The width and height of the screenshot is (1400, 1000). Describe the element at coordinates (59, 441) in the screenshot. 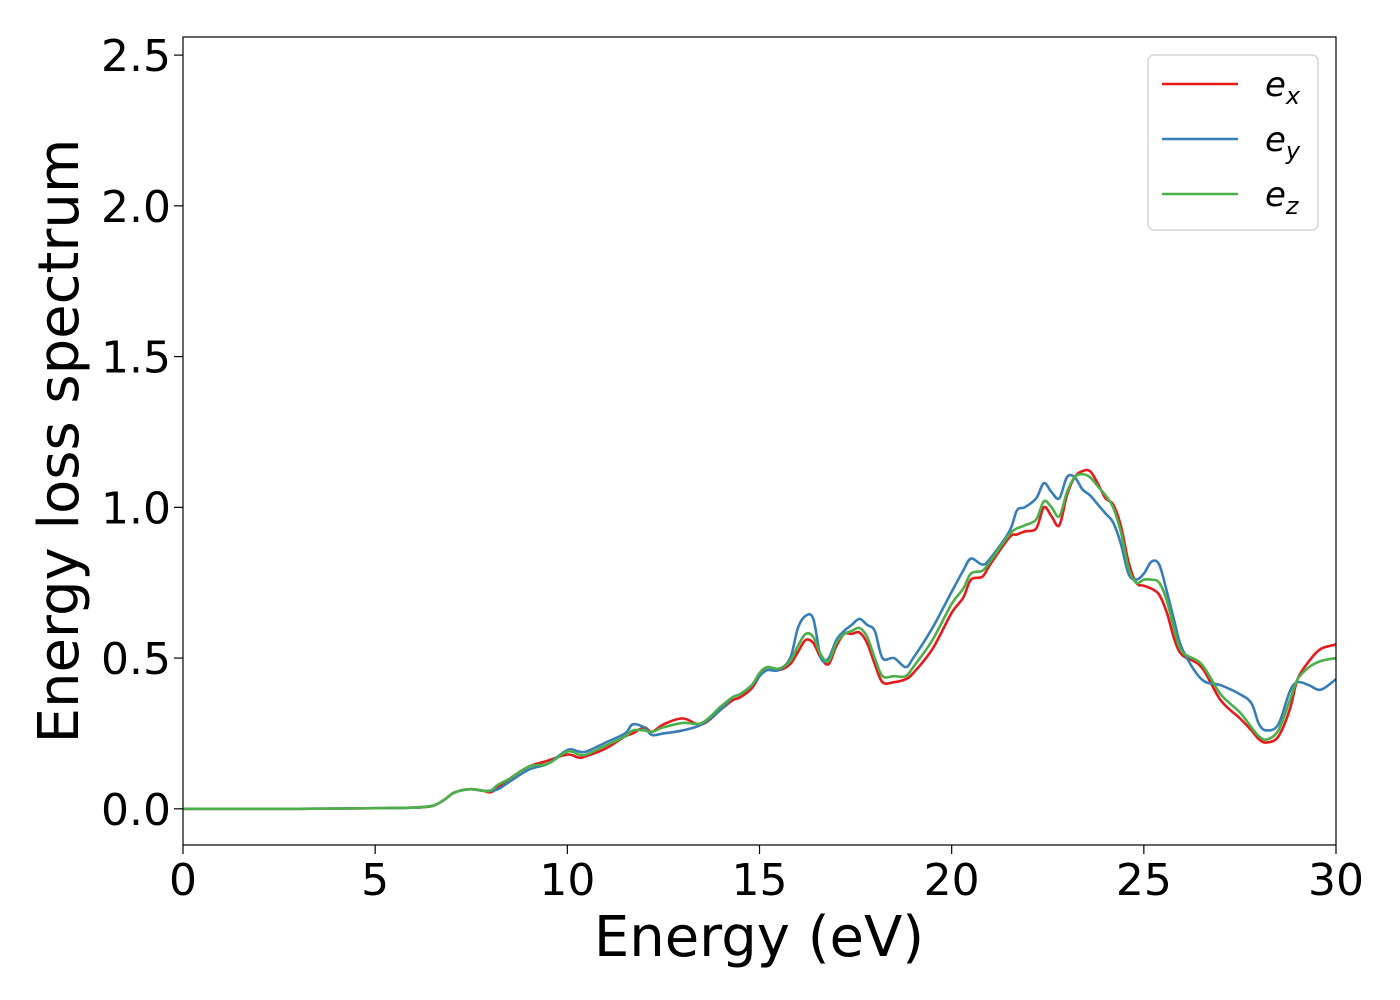

I see `y-axis-title: Energy loss spectrum` at that location.